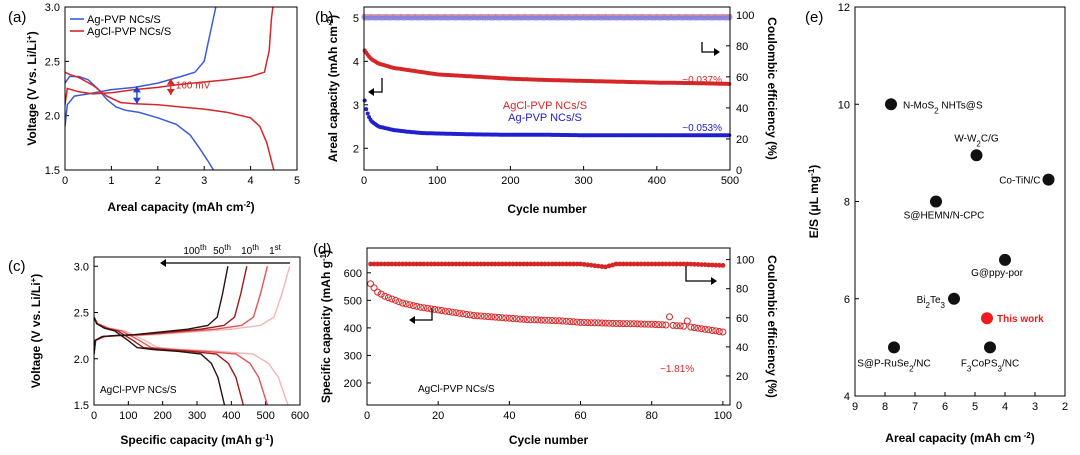 The width and height of the screenshot is (1080, 455). What do you see at coordinates (326, 326) in the screenshot?
I see `panel-d-ylabel: Specific capacity (mAh g-1)` at bounding box center [326, 326].